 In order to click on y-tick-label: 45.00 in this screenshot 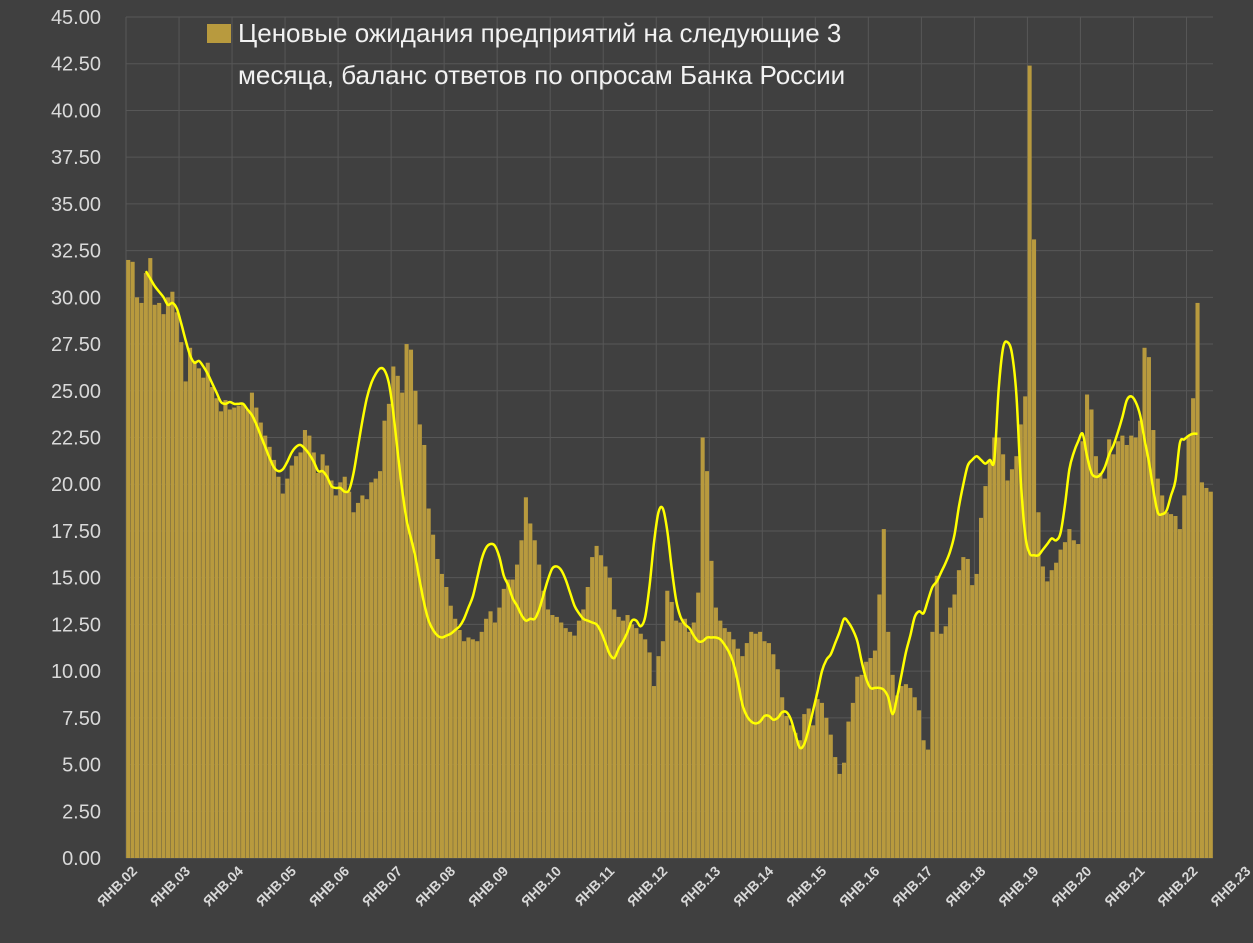, I will do `click(76, 18)`.